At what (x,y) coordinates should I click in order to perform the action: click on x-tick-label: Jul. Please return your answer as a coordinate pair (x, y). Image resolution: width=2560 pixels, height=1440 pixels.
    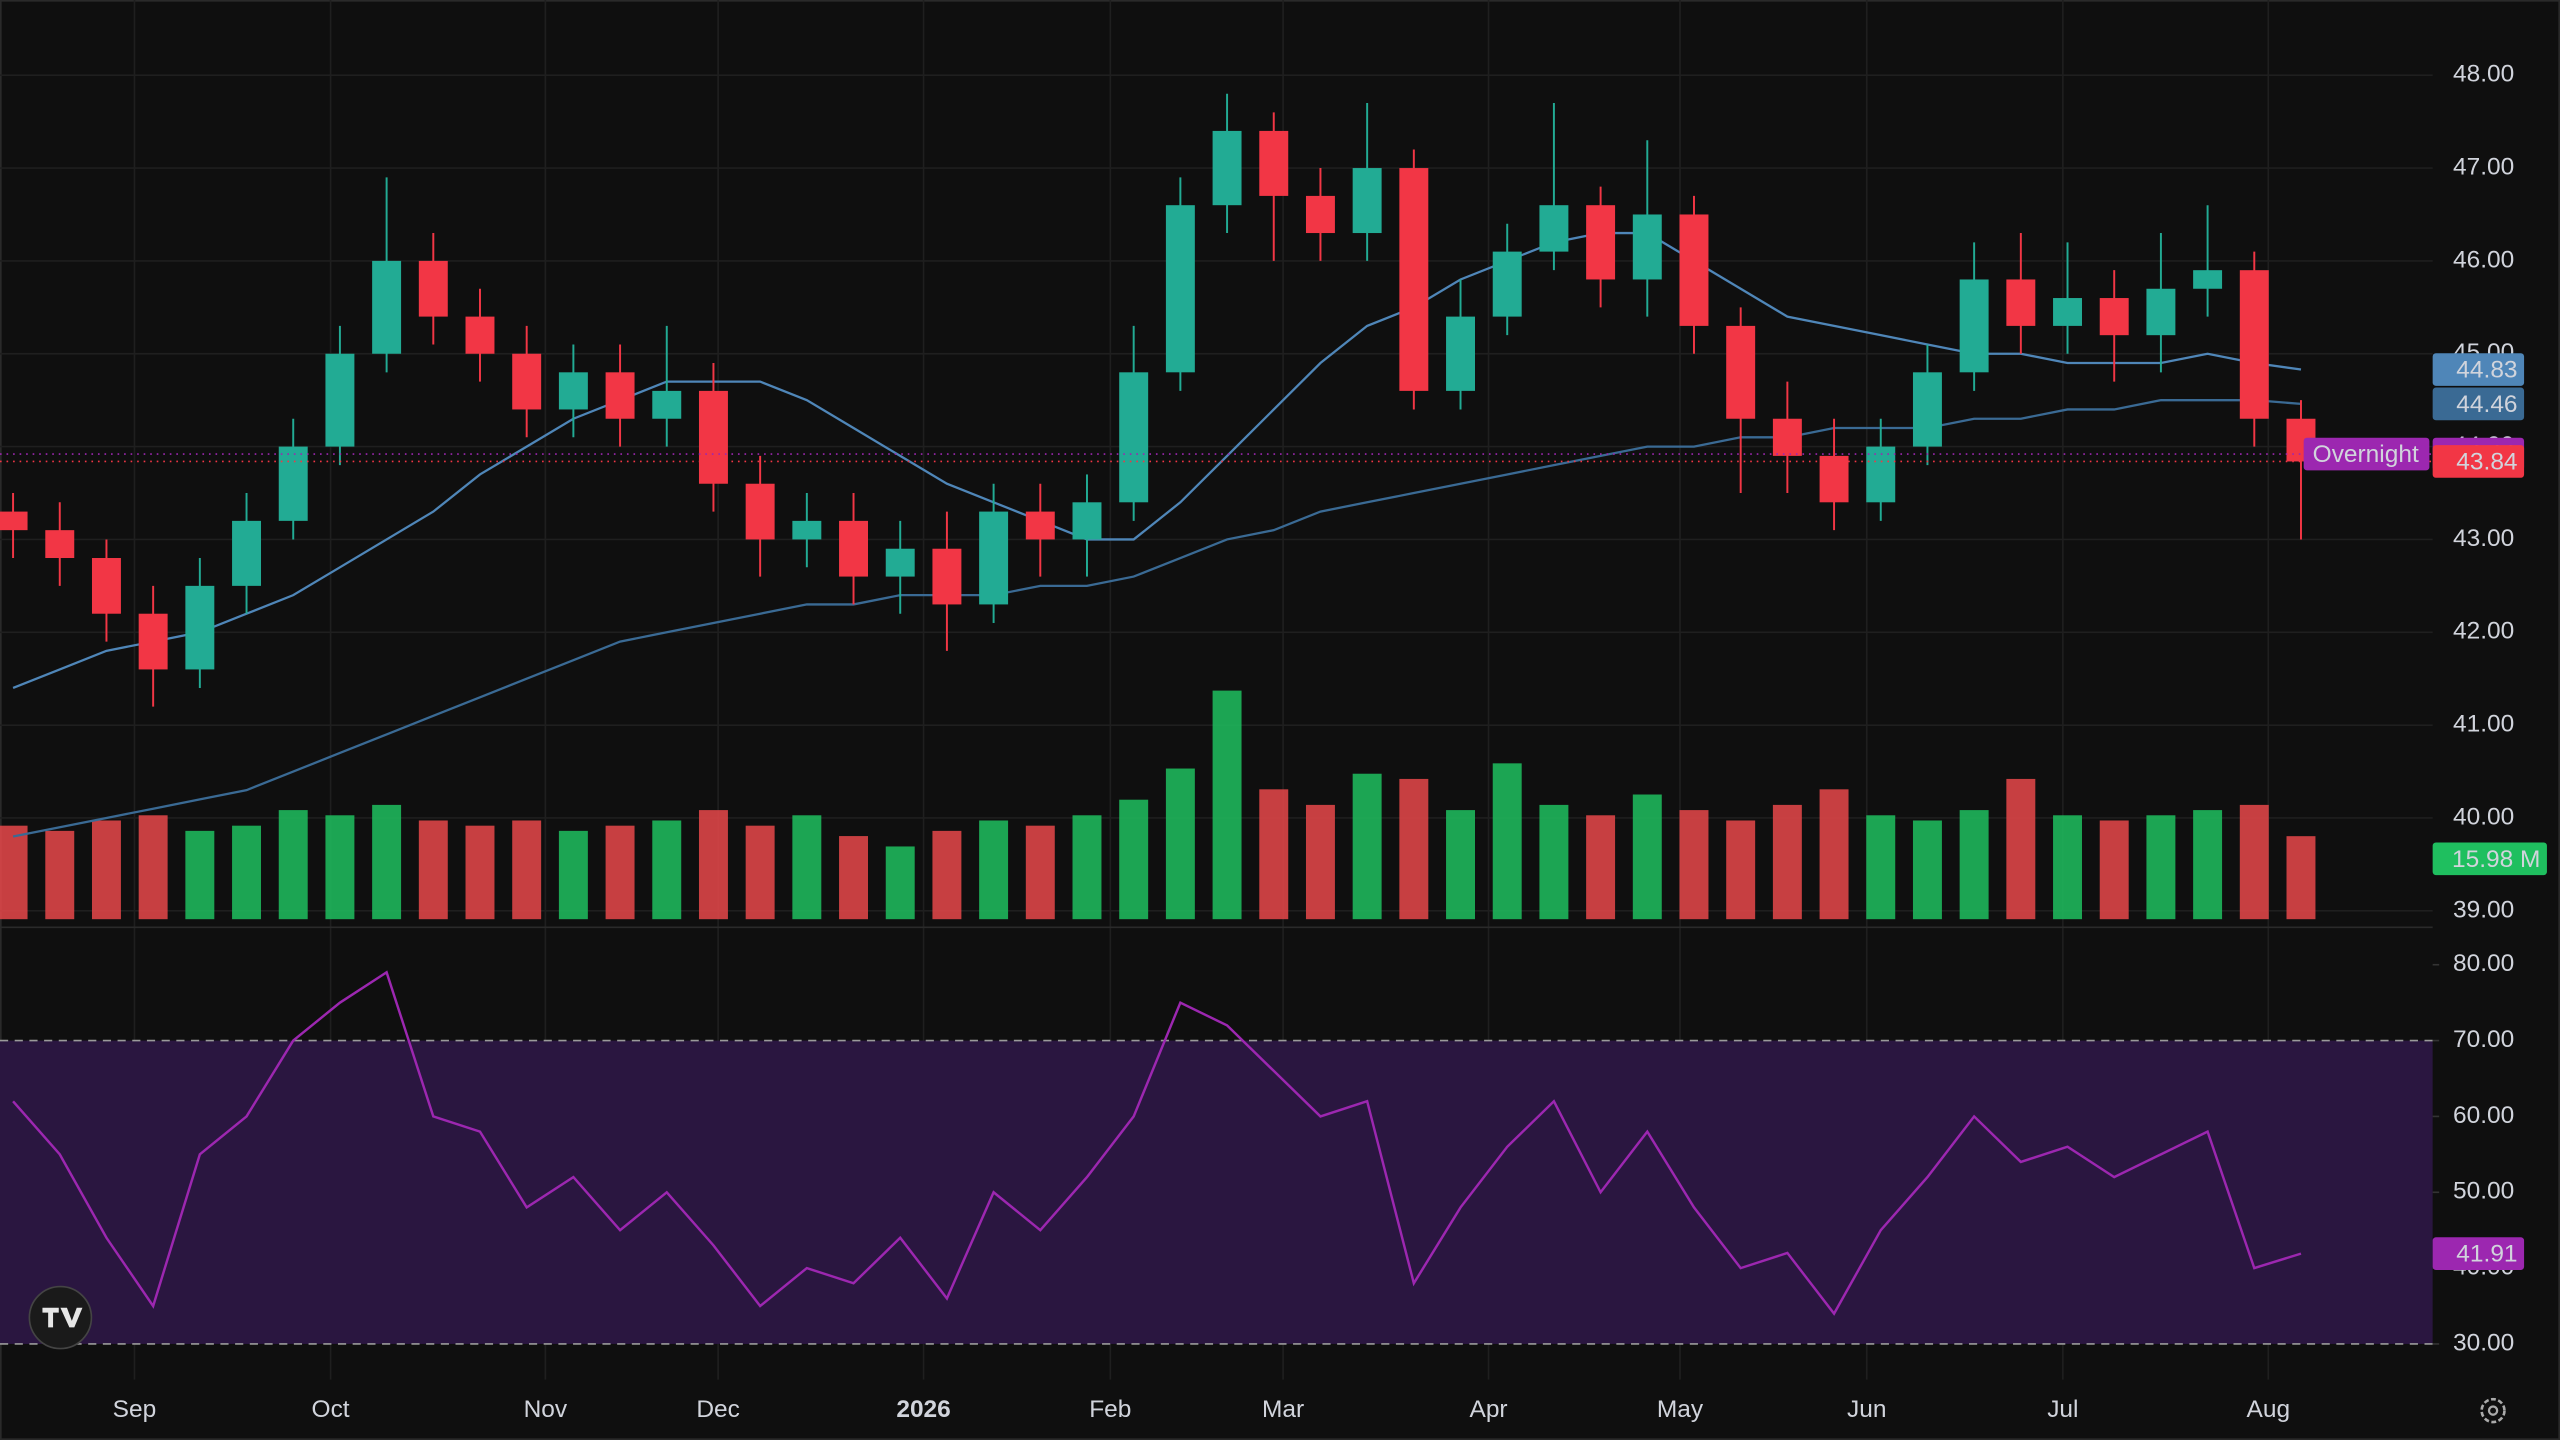
    Looking at the image, I should click on (2062, 1409).